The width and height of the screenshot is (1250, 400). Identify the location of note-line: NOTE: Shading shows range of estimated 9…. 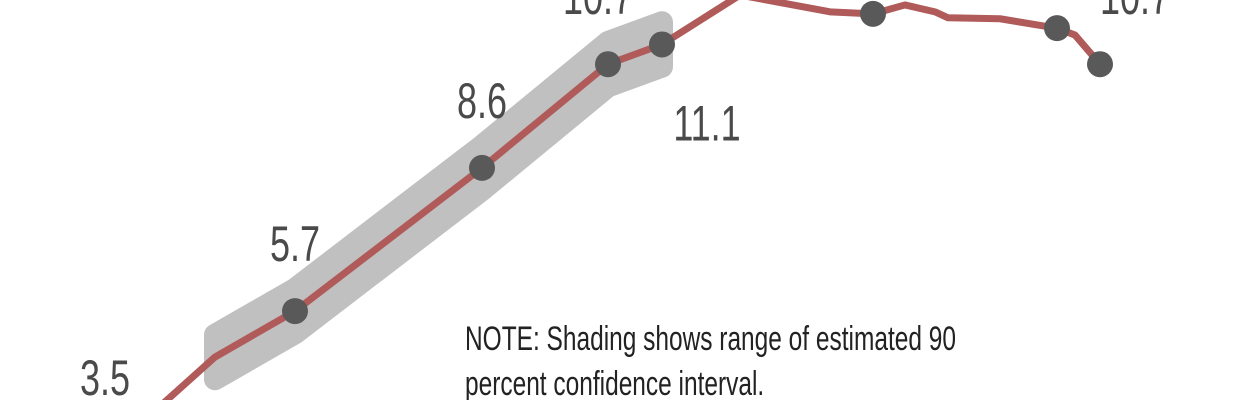
(710, 339).